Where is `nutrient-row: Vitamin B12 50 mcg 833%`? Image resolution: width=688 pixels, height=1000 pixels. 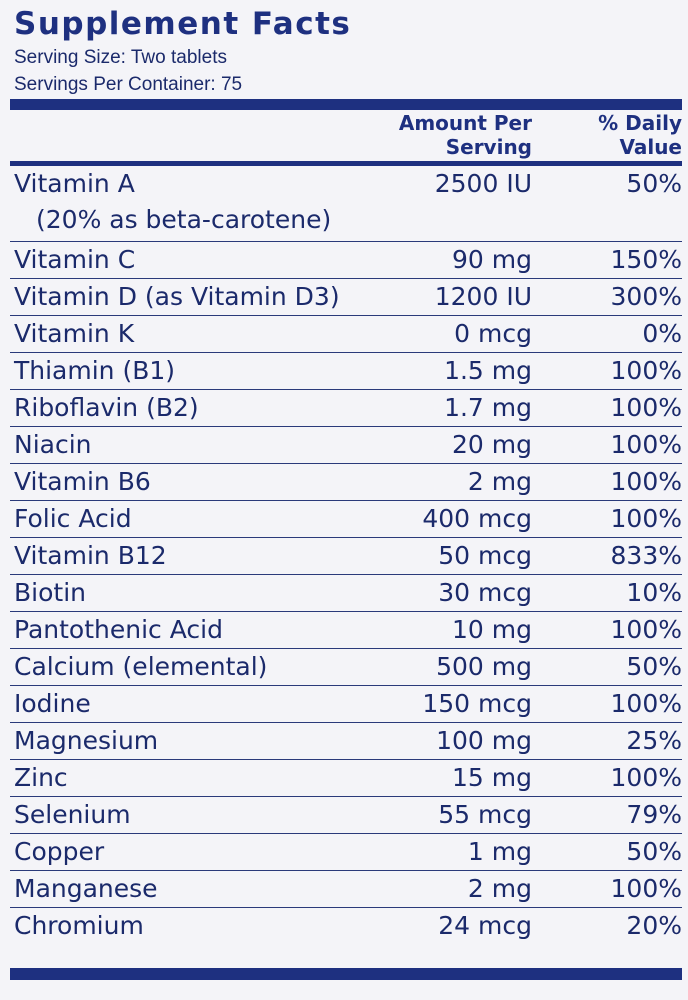
nutrient-row: Vitamin B12 50 mcg 833% is located at coordinates (346, 556).